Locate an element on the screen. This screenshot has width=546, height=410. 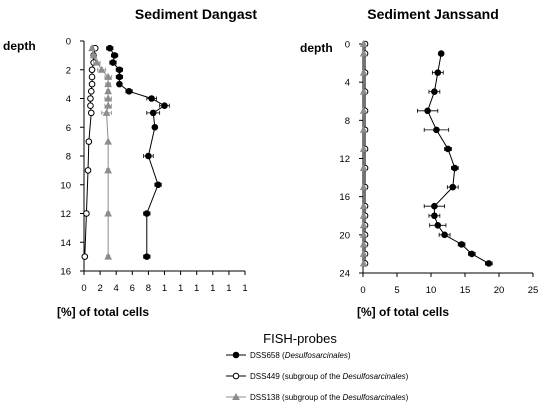
x-tick-label: 15 is located at coordinates (465, 290).